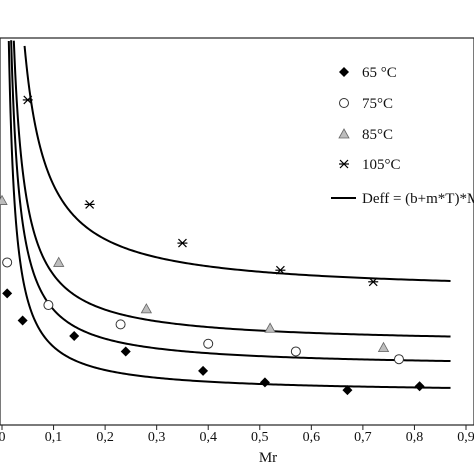 The height and width of the screenshot is (474, 474). Describe the element at coordinates (415, 437) in the screenshot. I see `x-tick-label: 0,8` at that location.